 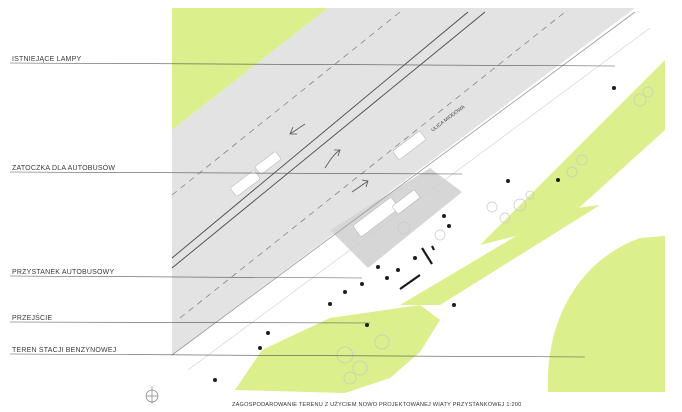 I want to click on bus-bay, so click(x=396, y=218).